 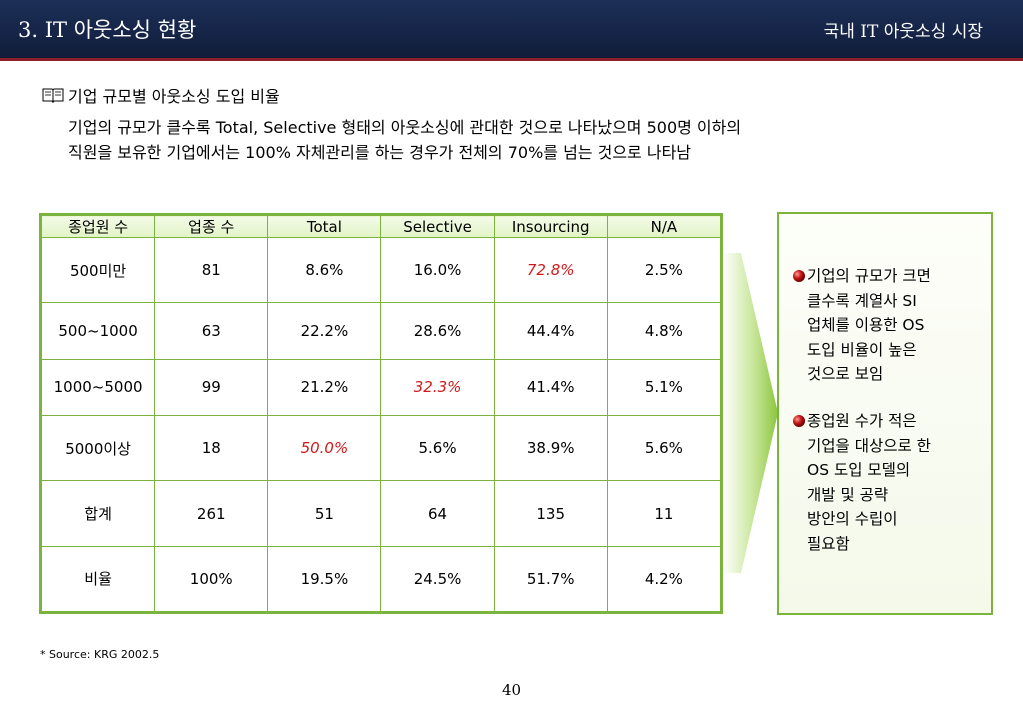 I want to click on note-line: 업체를 이용한 OS, so click(x=866, y=325).